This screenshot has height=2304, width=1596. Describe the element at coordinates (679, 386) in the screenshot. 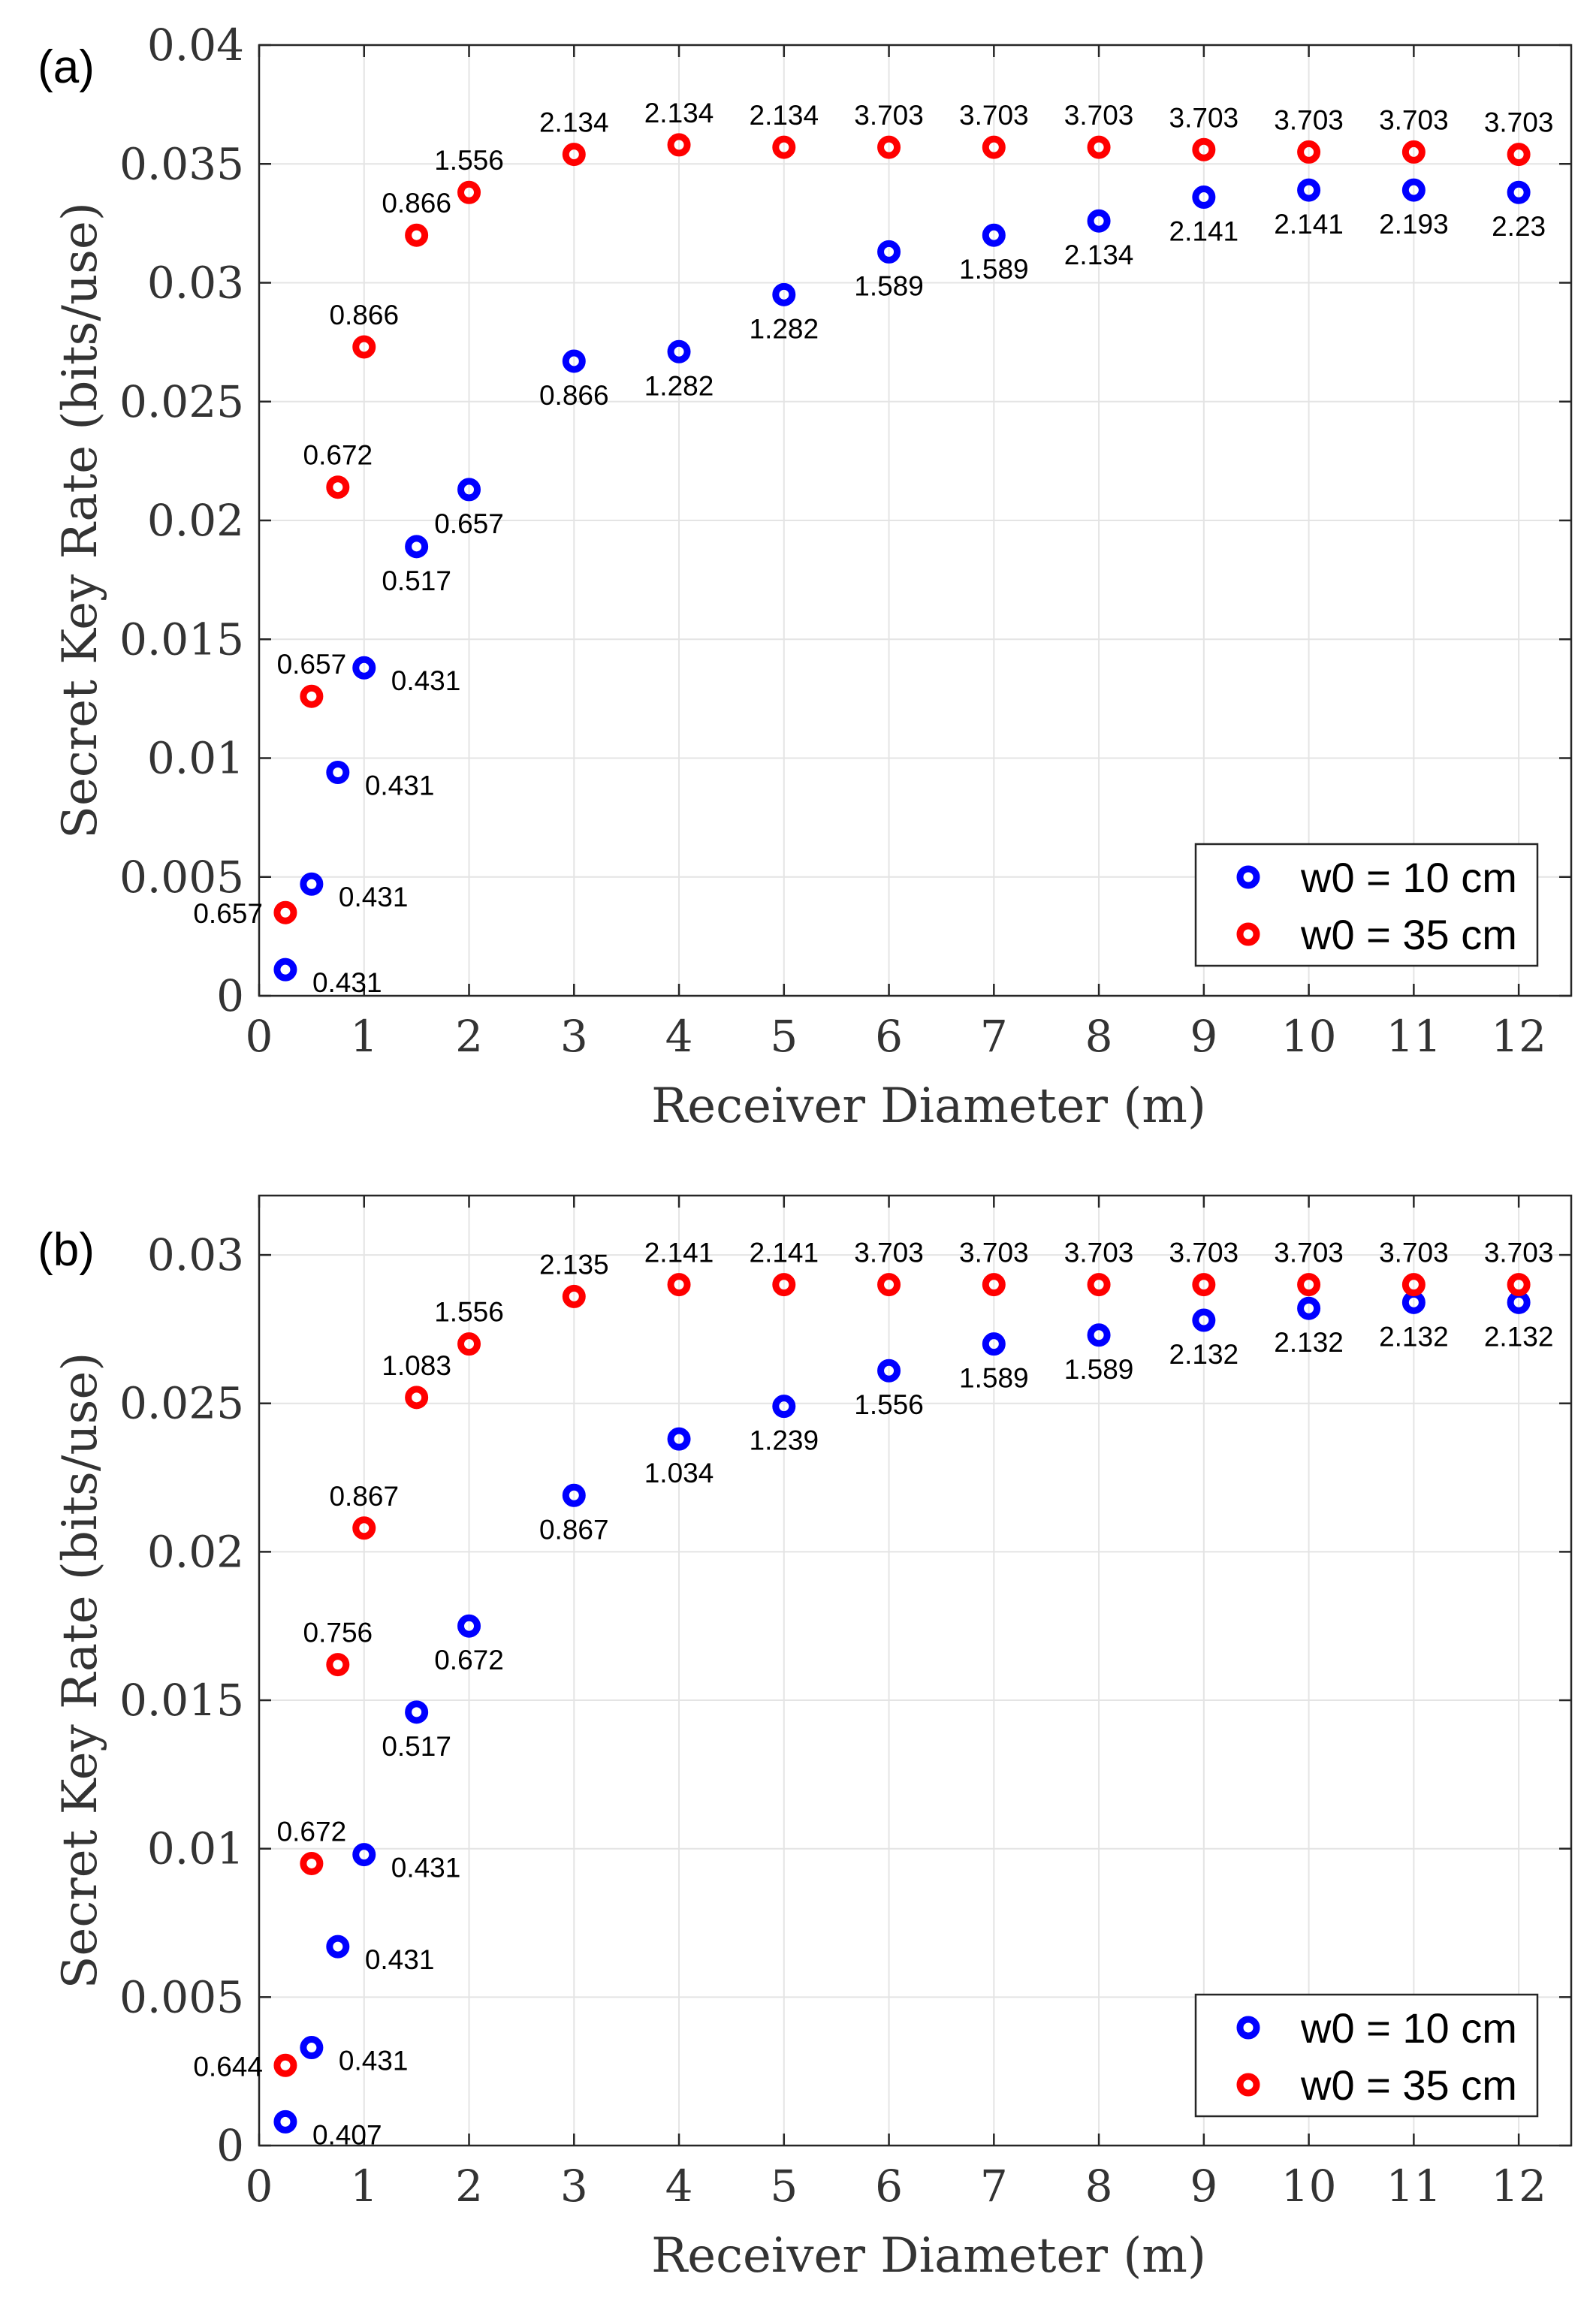

I see `data-label: 1.282` at that location.